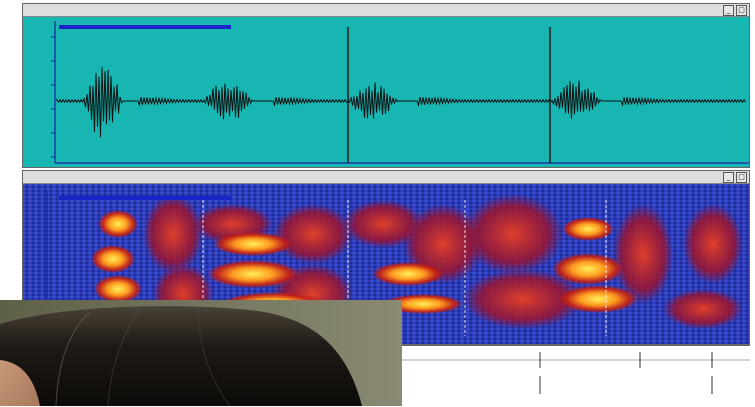  I want to click on portrait-photo, so click(201, 353).